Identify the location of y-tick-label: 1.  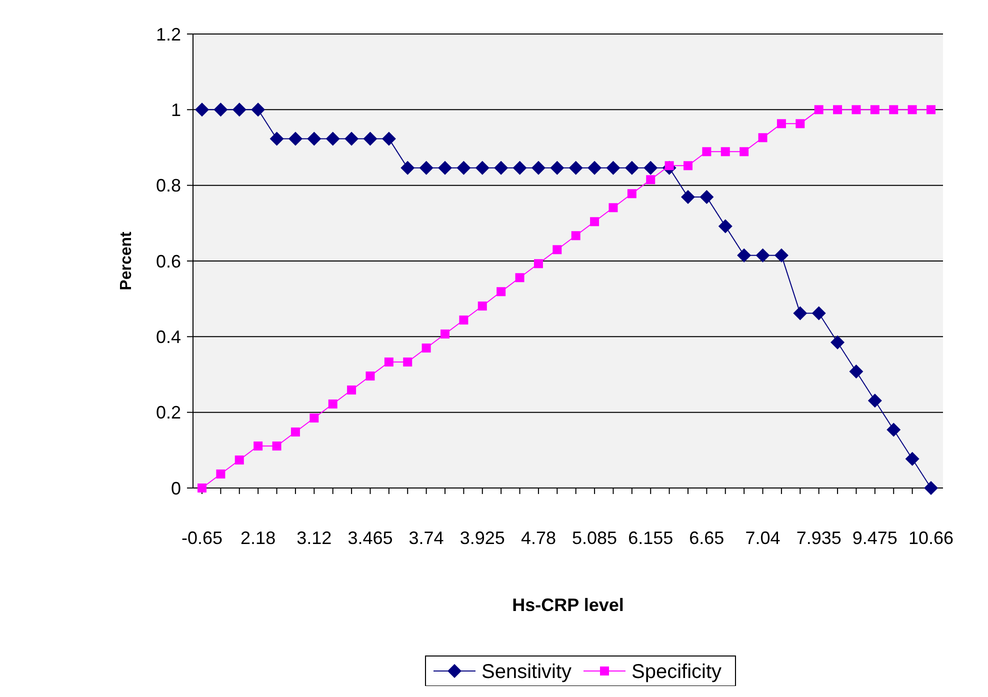
(175, 110).